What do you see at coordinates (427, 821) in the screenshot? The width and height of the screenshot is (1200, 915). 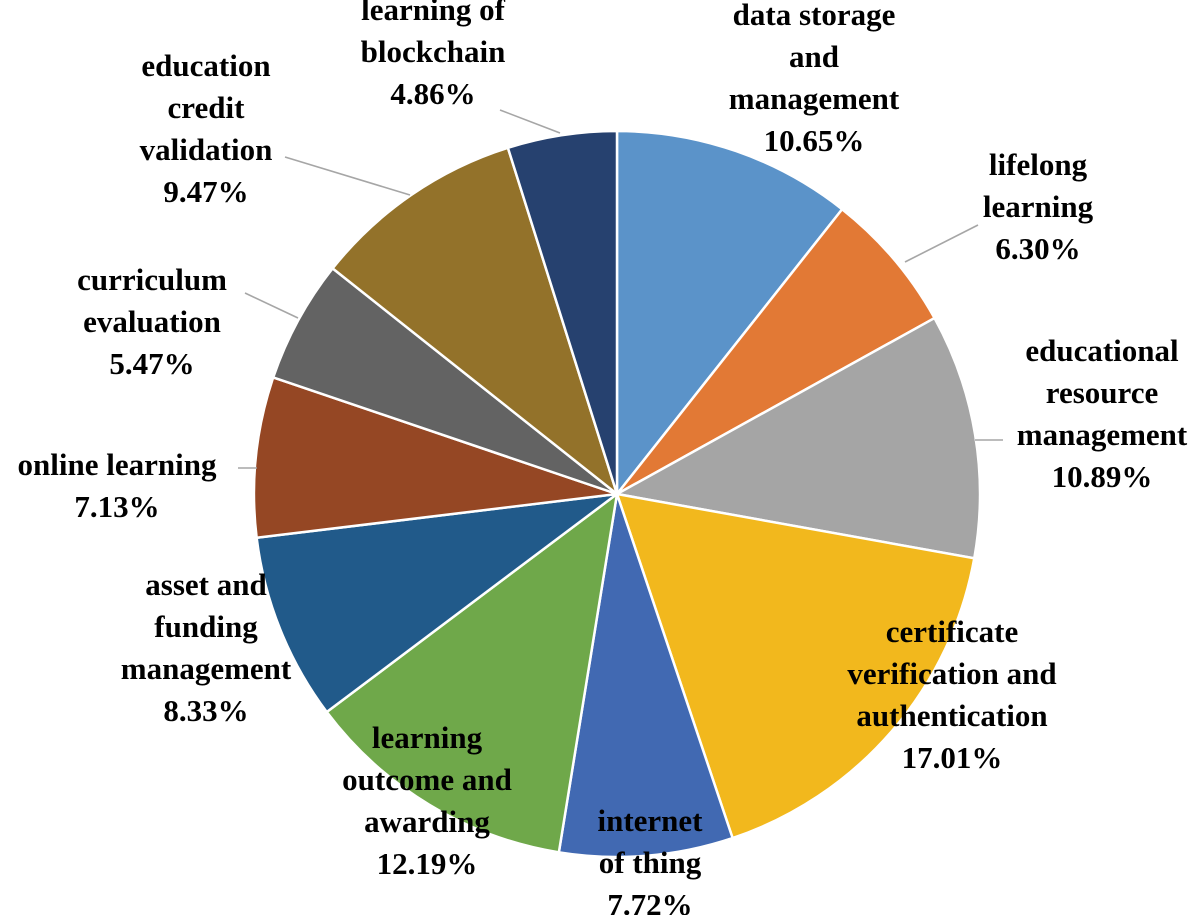 I see `slice-name-line: awarding` at bounding box center [427, 821].